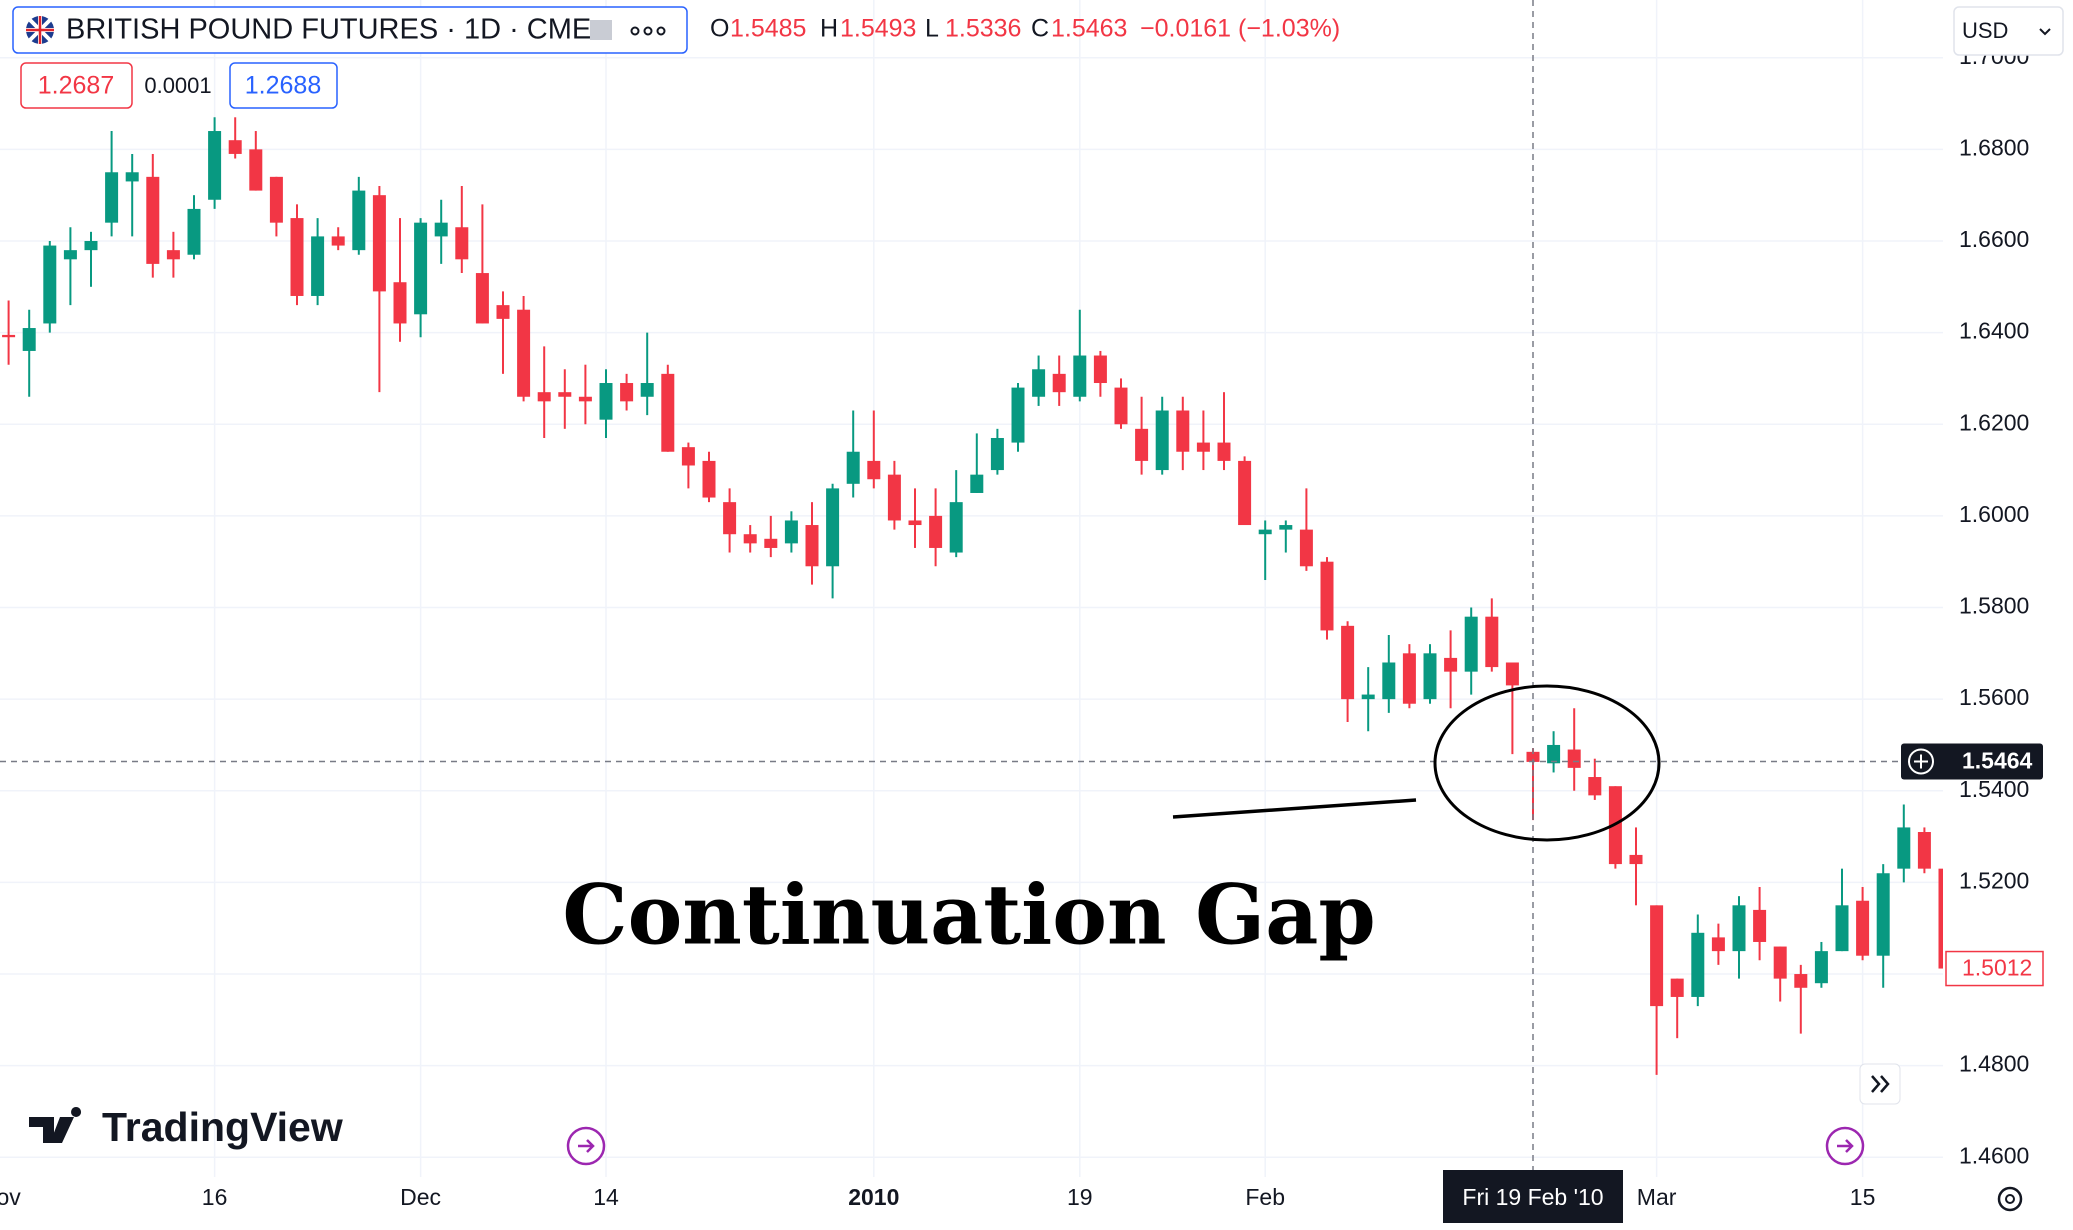  I want to click on x-tick-label: 2010, so click(873, 1197).